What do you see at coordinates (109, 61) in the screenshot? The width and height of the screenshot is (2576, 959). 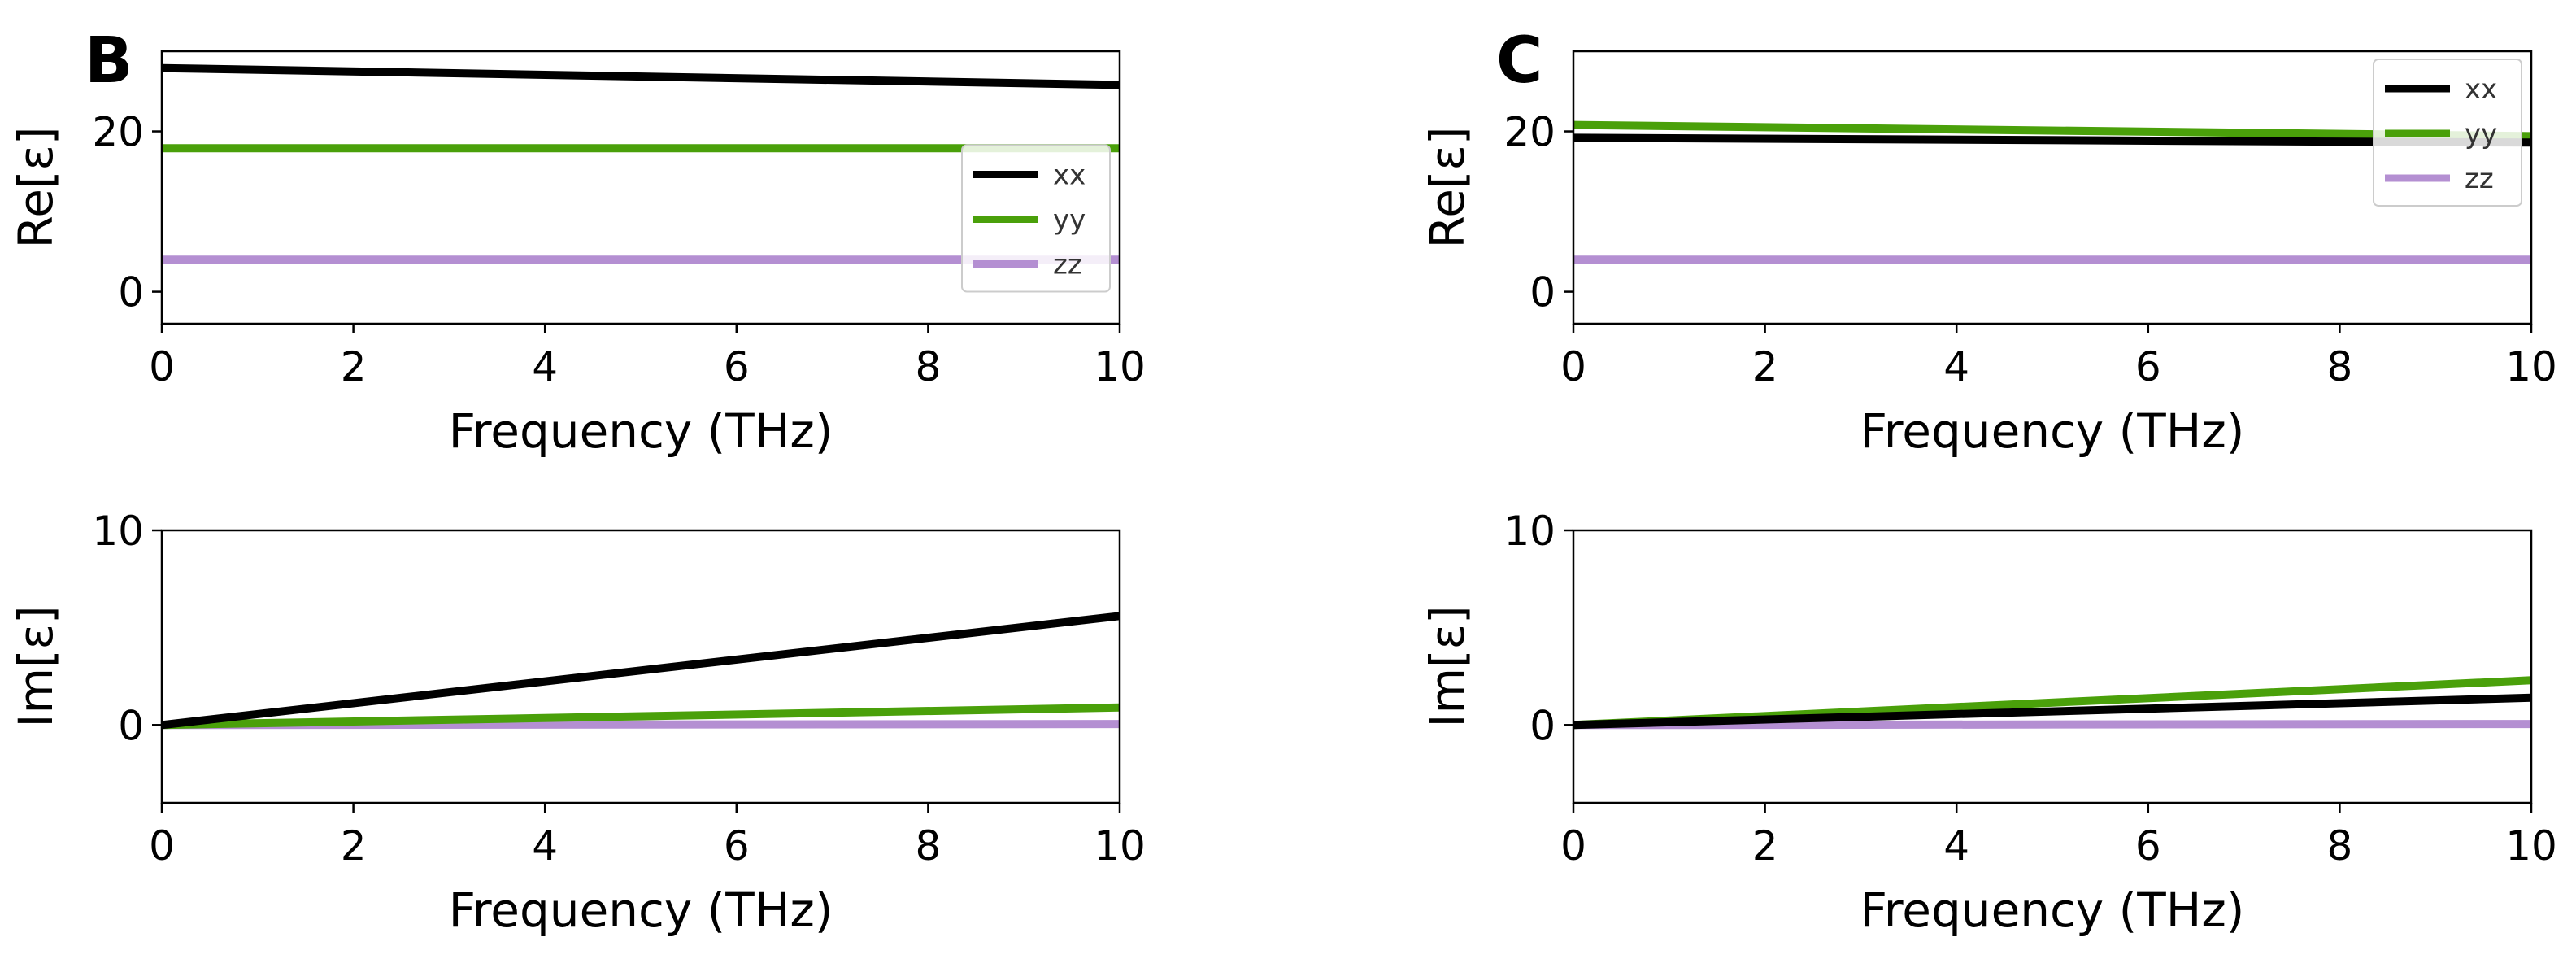 I see `panel-letter: B` at bounding box center [109, 61].